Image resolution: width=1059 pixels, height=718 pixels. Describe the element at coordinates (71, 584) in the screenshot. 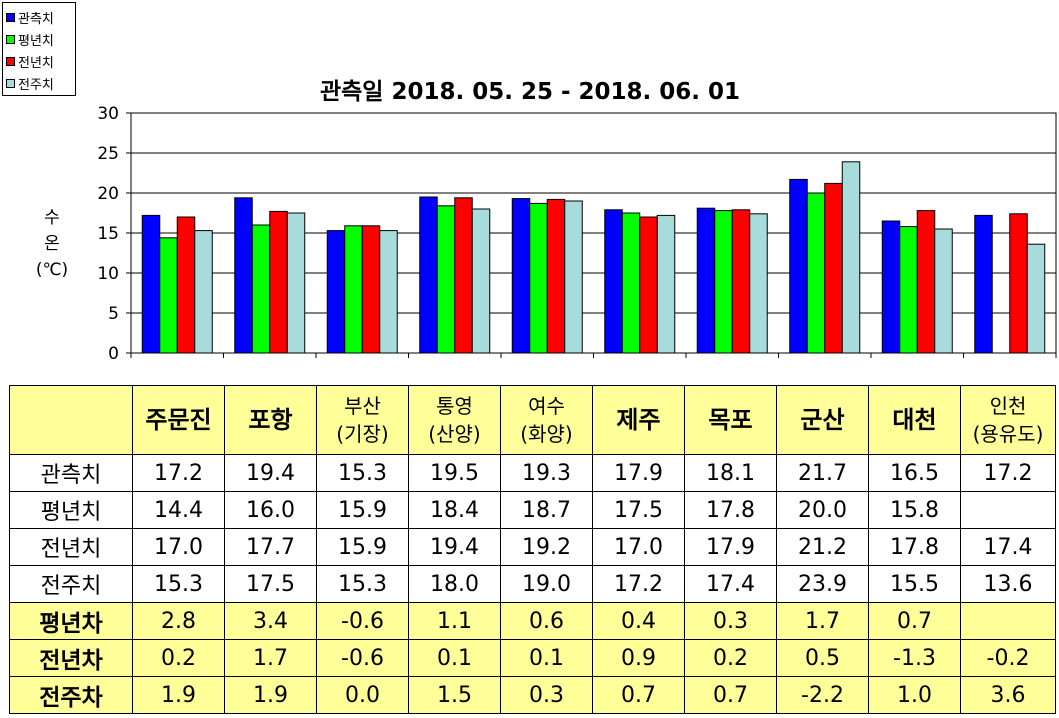

I see `row-header: 전주치` at that location.